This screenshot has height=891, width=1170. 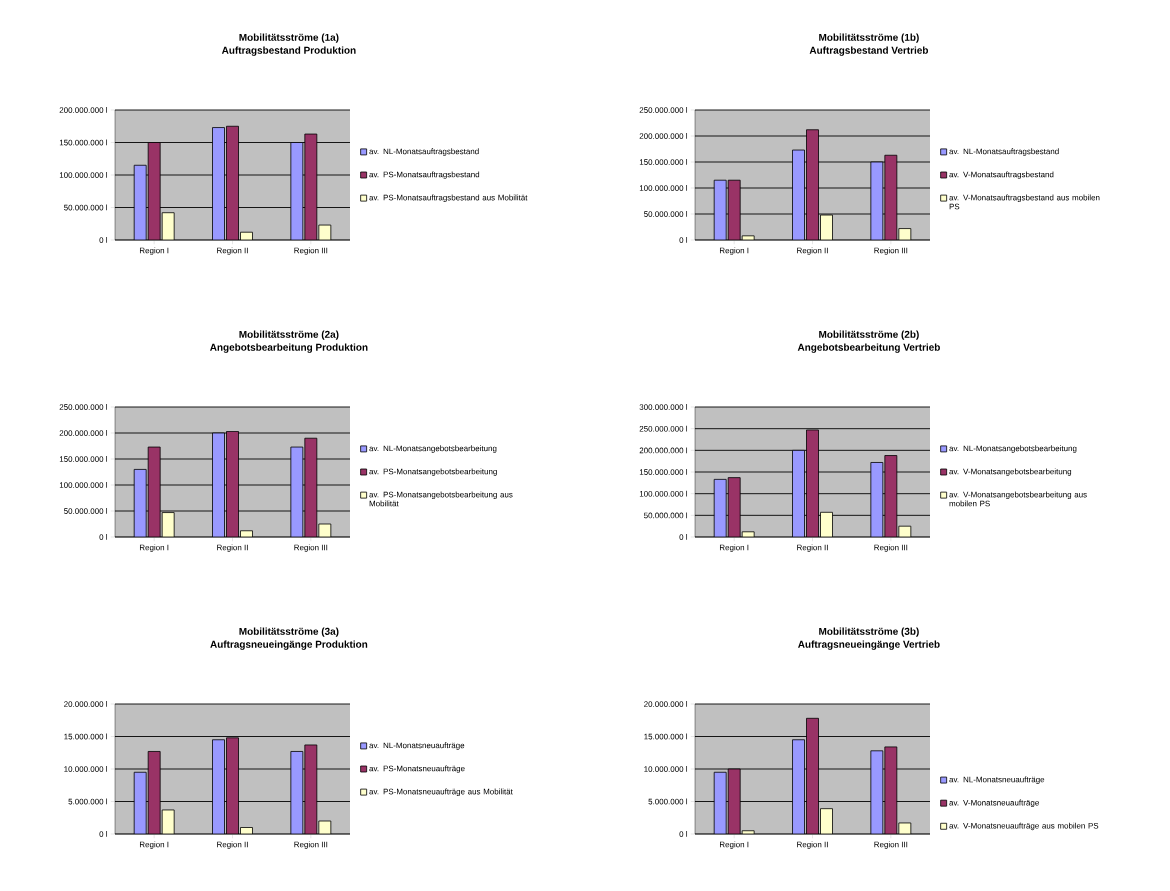 I want to click on chart-title: Mobilitätsströme (2a), so click(x=289, y=335).